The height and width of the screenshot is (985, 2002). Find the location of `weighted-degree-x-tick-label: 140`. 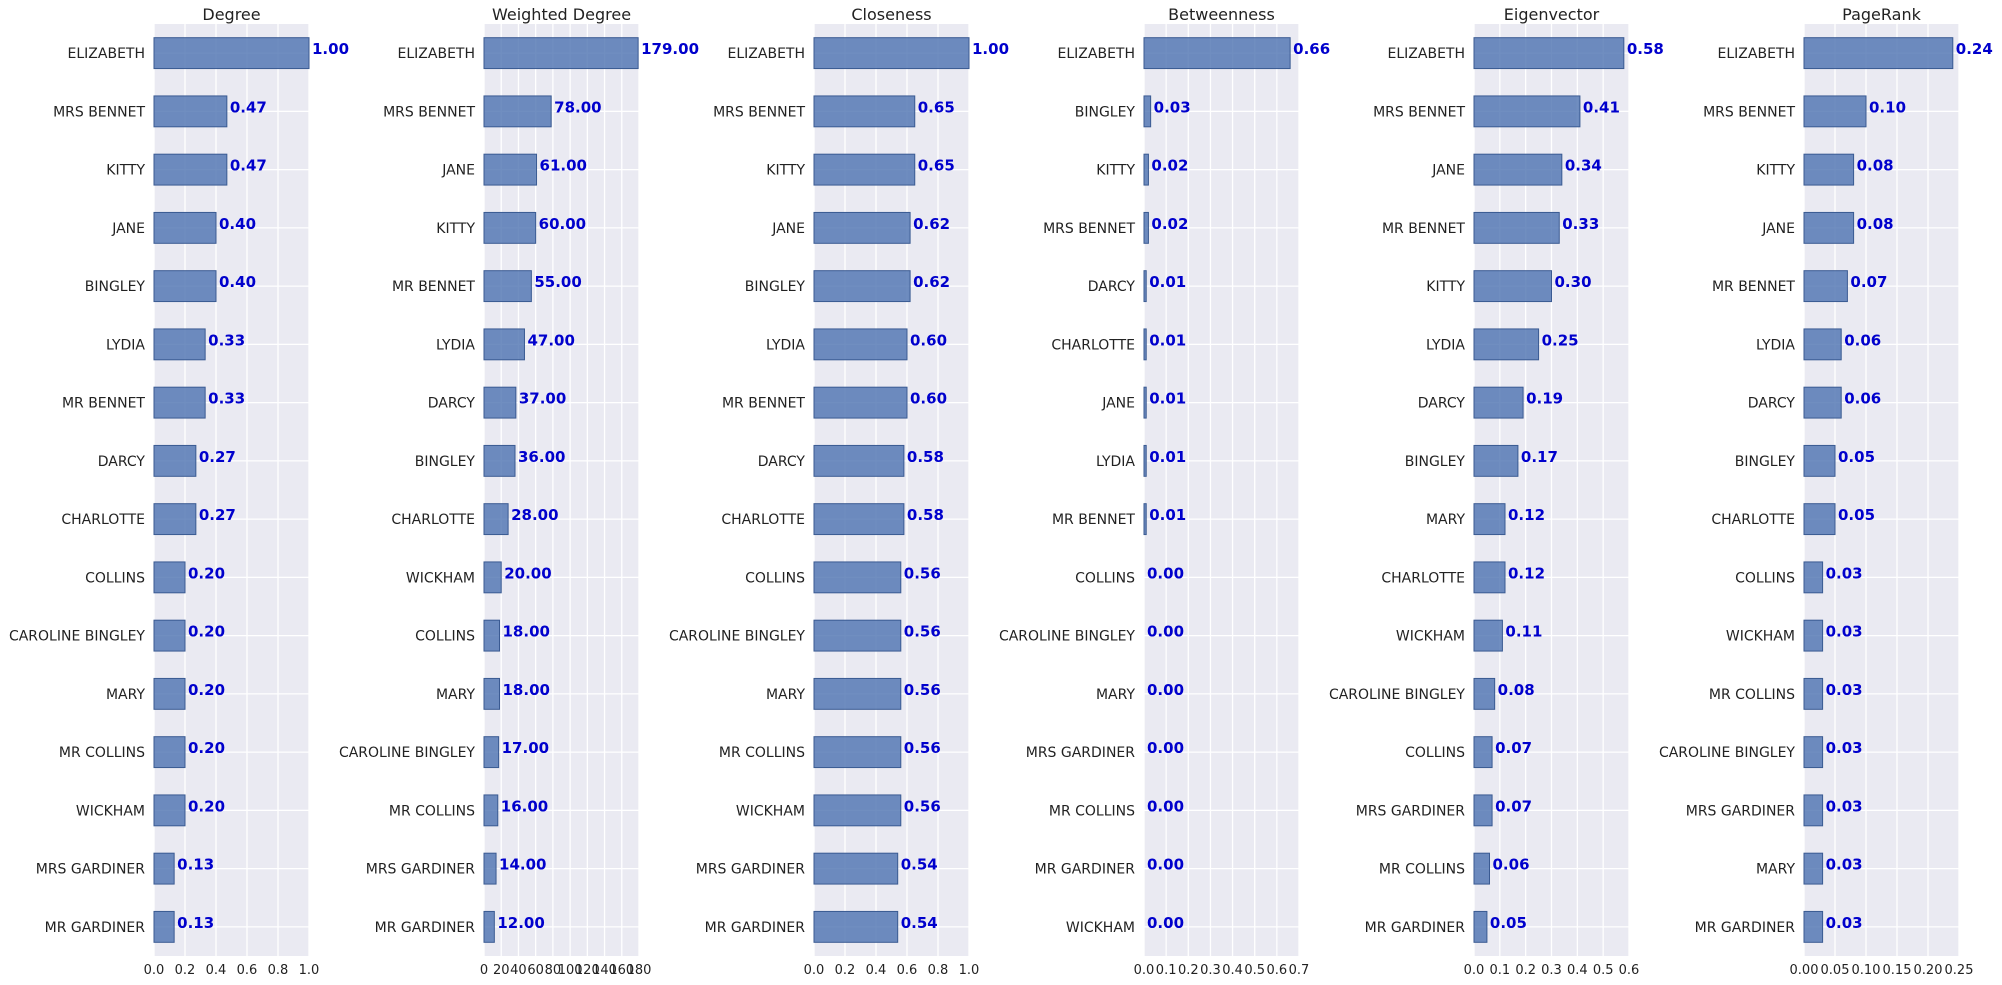

weighted-degree-x-tick-label: 140 is located at coordinates (604, 970).